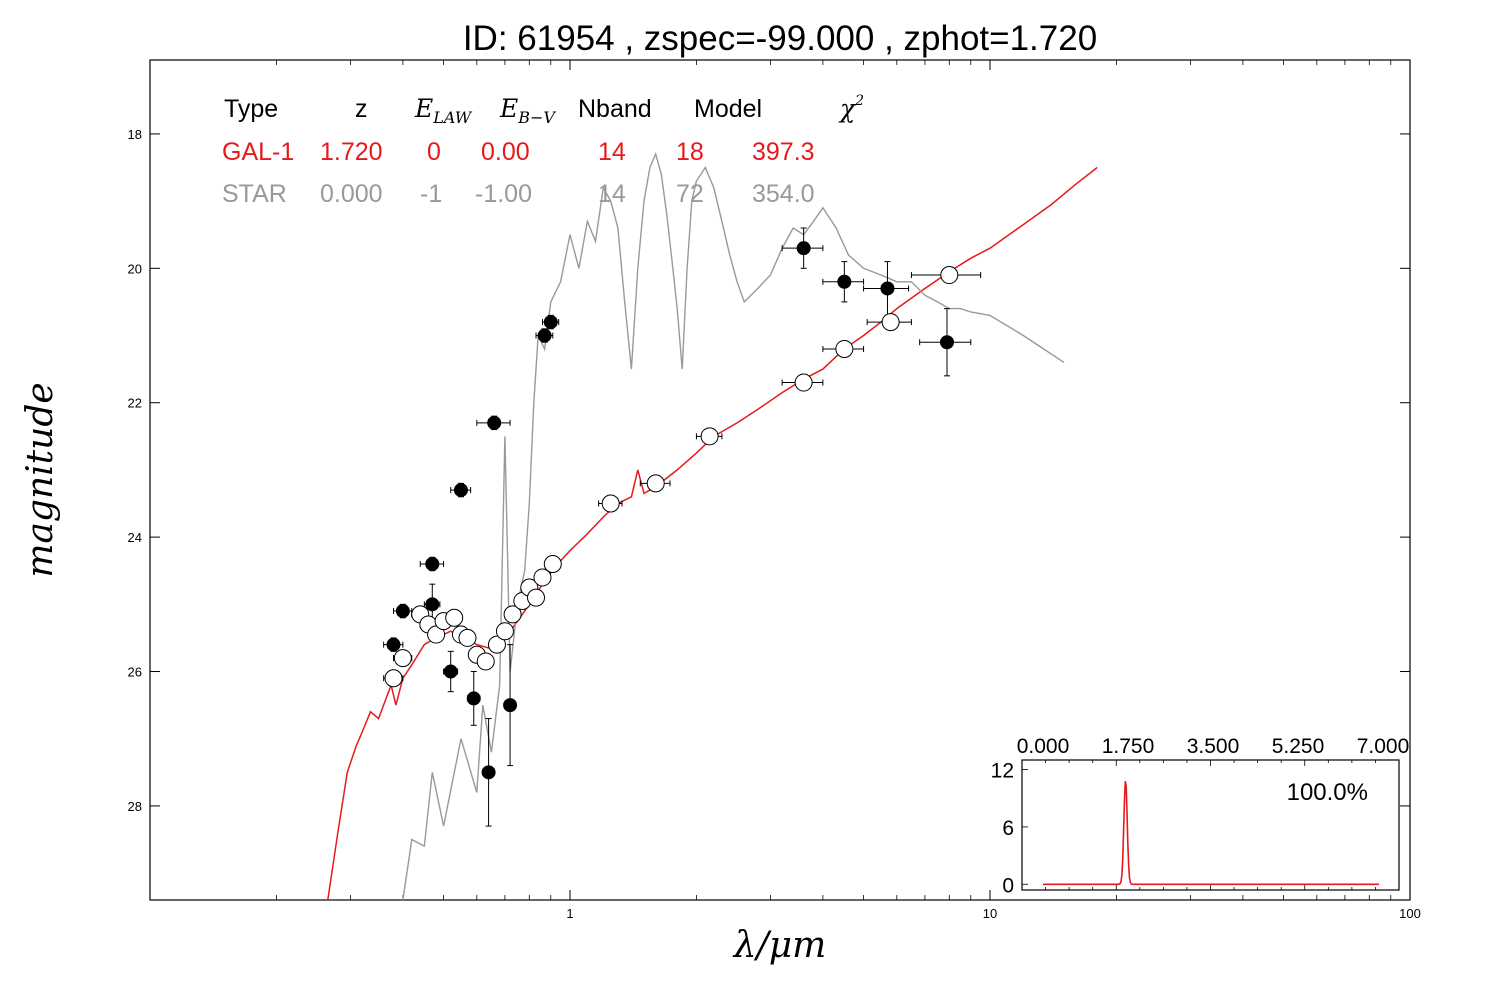  I want to click on table-header-type: Type, so click(251, 109).